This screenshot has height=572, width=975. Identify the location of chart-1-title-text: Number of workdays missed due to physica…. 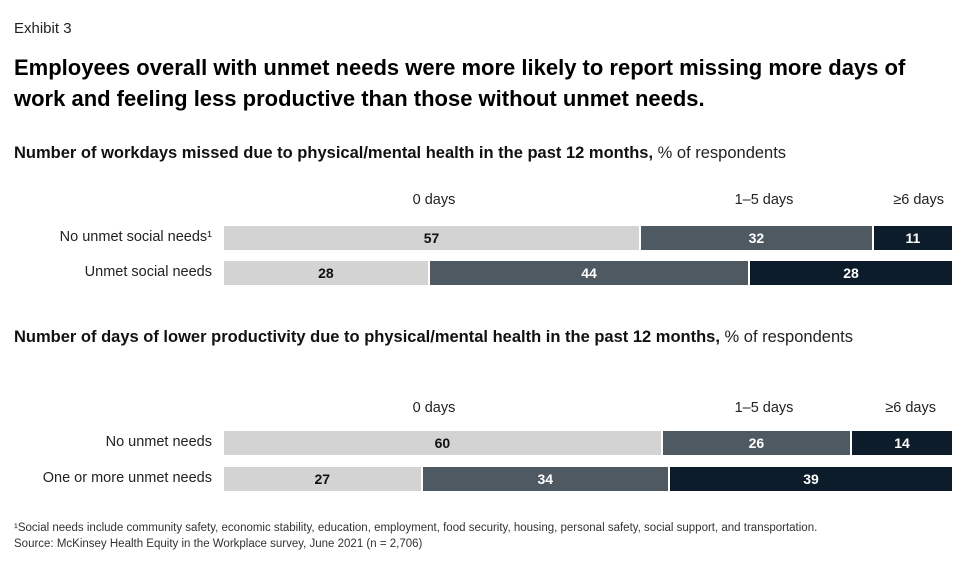
(334, 153).